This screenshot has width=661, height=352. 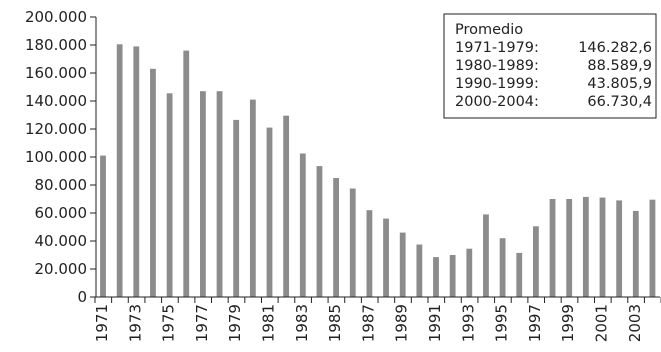 What do you see at coordinates (535, 323) in the screenshot?
I see `x-tick-label: 1997` at bounding box center [535, 323].